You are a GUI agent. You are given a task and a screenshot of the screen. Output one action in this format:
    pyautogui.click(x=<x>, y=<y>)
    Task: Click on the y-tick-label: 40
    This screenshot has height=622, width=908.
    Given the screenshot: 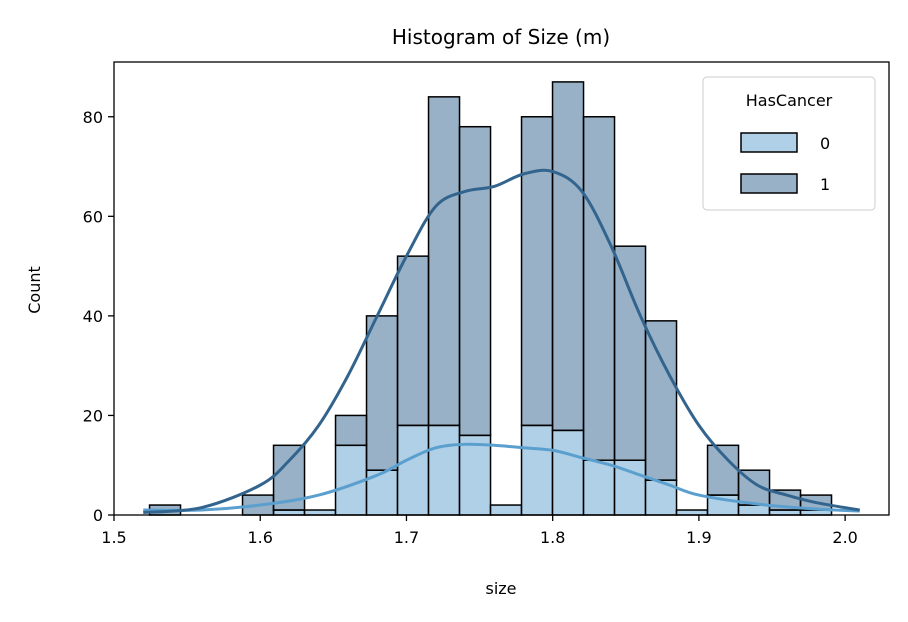 What is the action you would take?
    pyautogui.click(x=93, y=316)
    